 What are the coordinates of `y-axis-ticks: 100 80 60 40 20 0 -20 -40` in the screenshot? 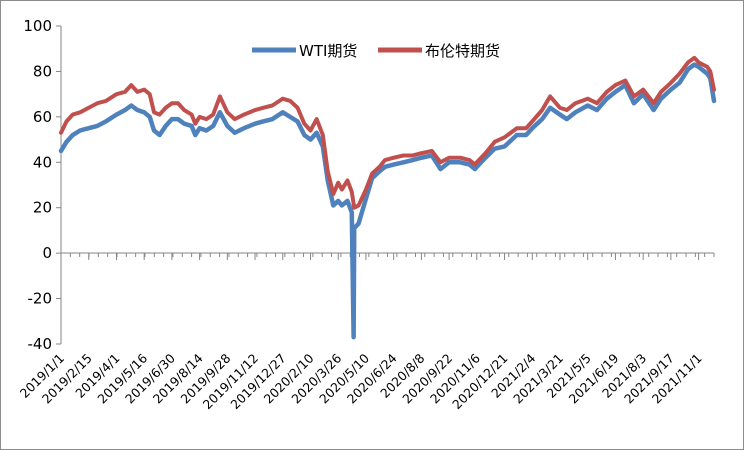 It's located at (42, 185).